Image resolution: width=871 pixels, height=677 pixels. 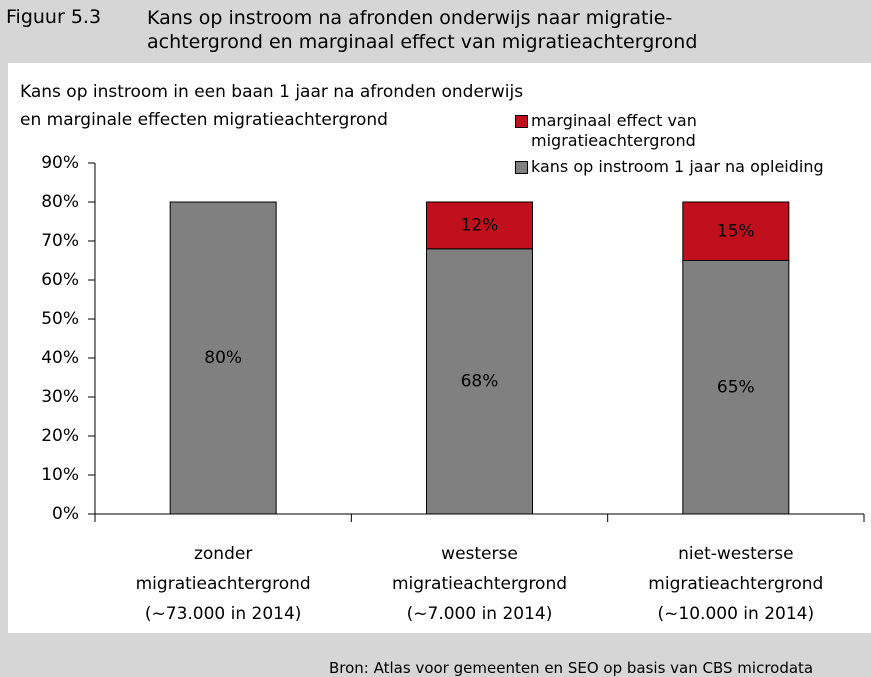 I want to click on y-tick-label: 40%, so click(x=60, y=358).